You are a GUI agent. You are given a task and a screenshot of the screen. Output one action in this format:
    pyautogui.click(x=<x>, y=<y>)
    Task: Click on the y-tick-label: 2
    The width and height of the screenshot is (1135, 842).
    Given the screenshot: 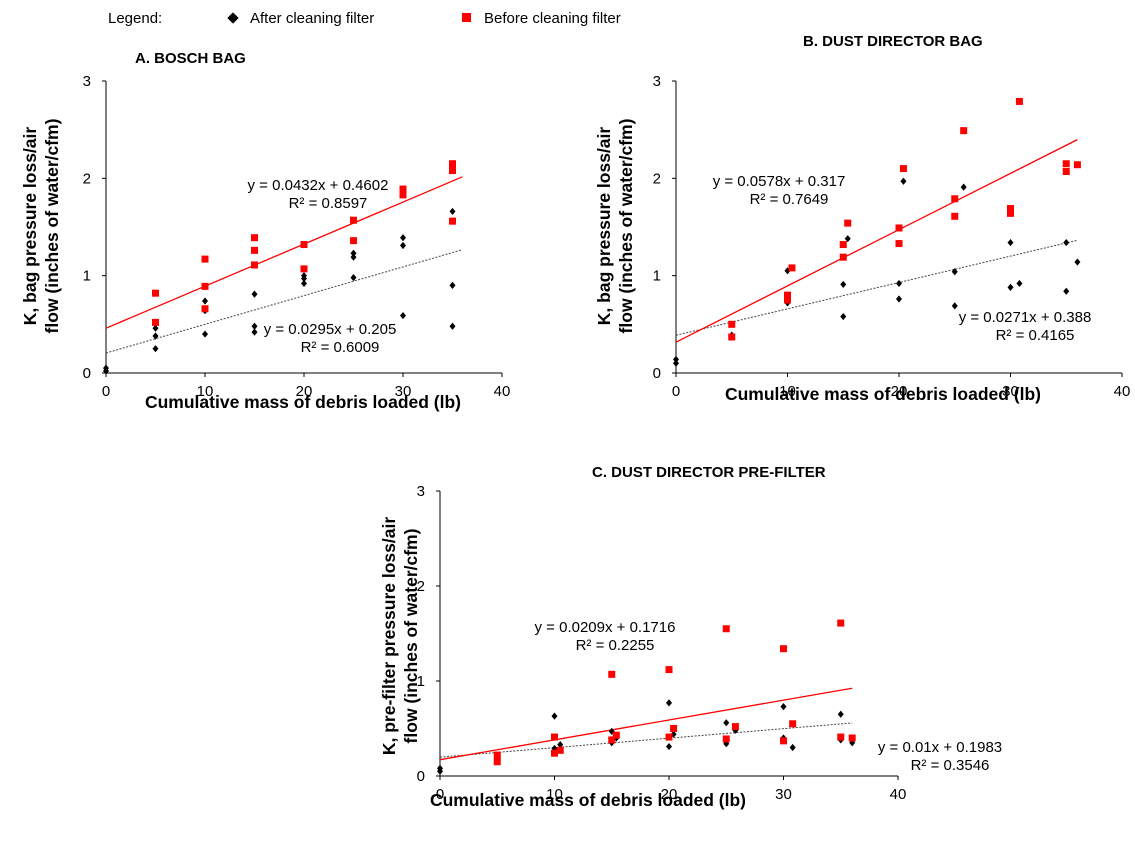 What is the action you would take?
    pyautogui.click(x=87, y=178)
    